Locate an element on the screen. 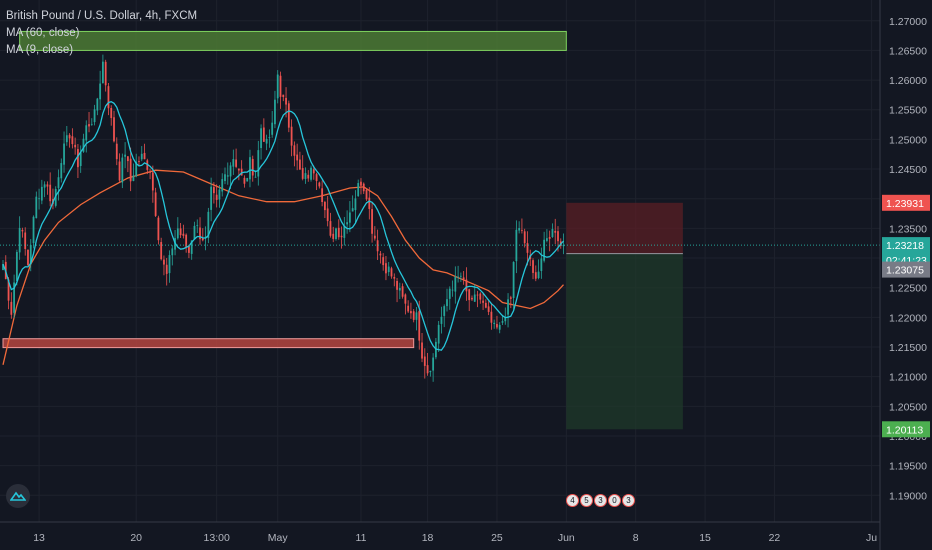 The height and width of the screenshot is (550, 932). event-badge: 0 is located at coordinates (614, 500).